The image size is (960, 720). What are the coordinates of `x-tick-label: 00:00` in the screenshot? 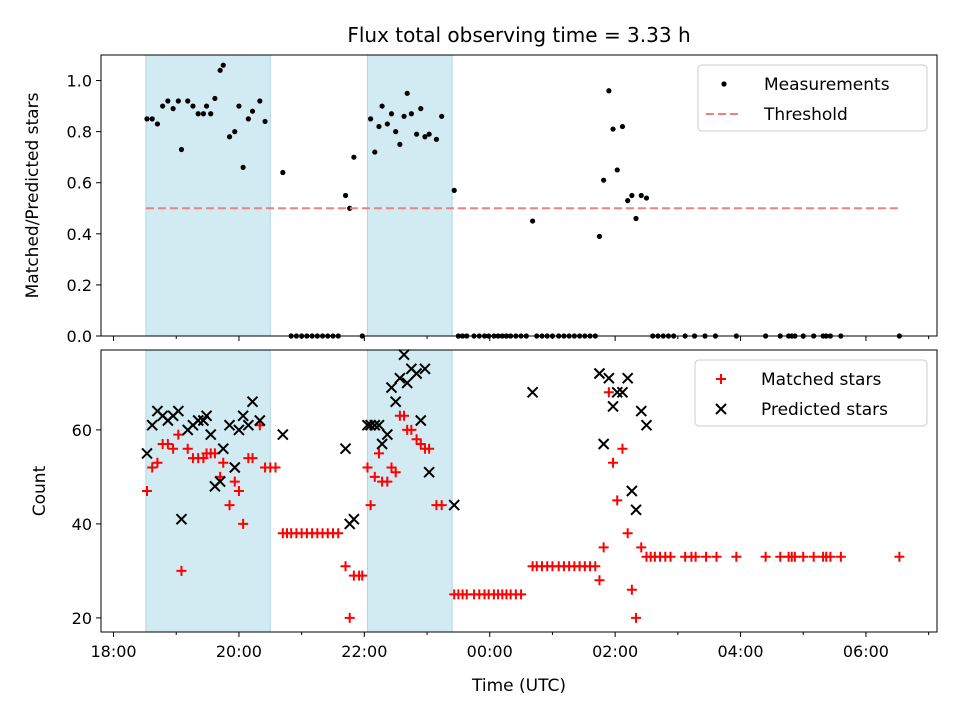 It's located at (490, 651).